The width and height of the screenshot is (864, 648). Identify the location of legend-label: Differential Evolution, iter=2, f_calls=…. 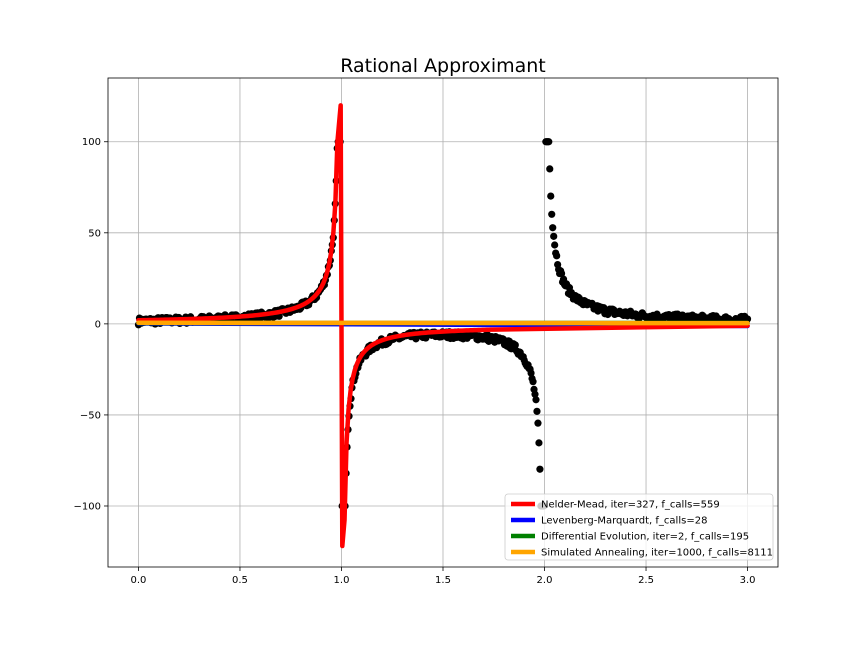
(645, 537).